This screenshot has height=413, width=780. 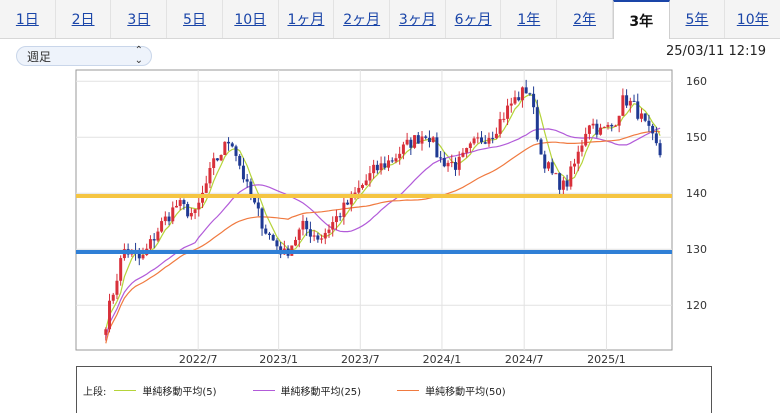 What do you see at coordinates (529, 19) in the screenshot?
I see `tab-9: 1年` at bounding box center [529, 19].